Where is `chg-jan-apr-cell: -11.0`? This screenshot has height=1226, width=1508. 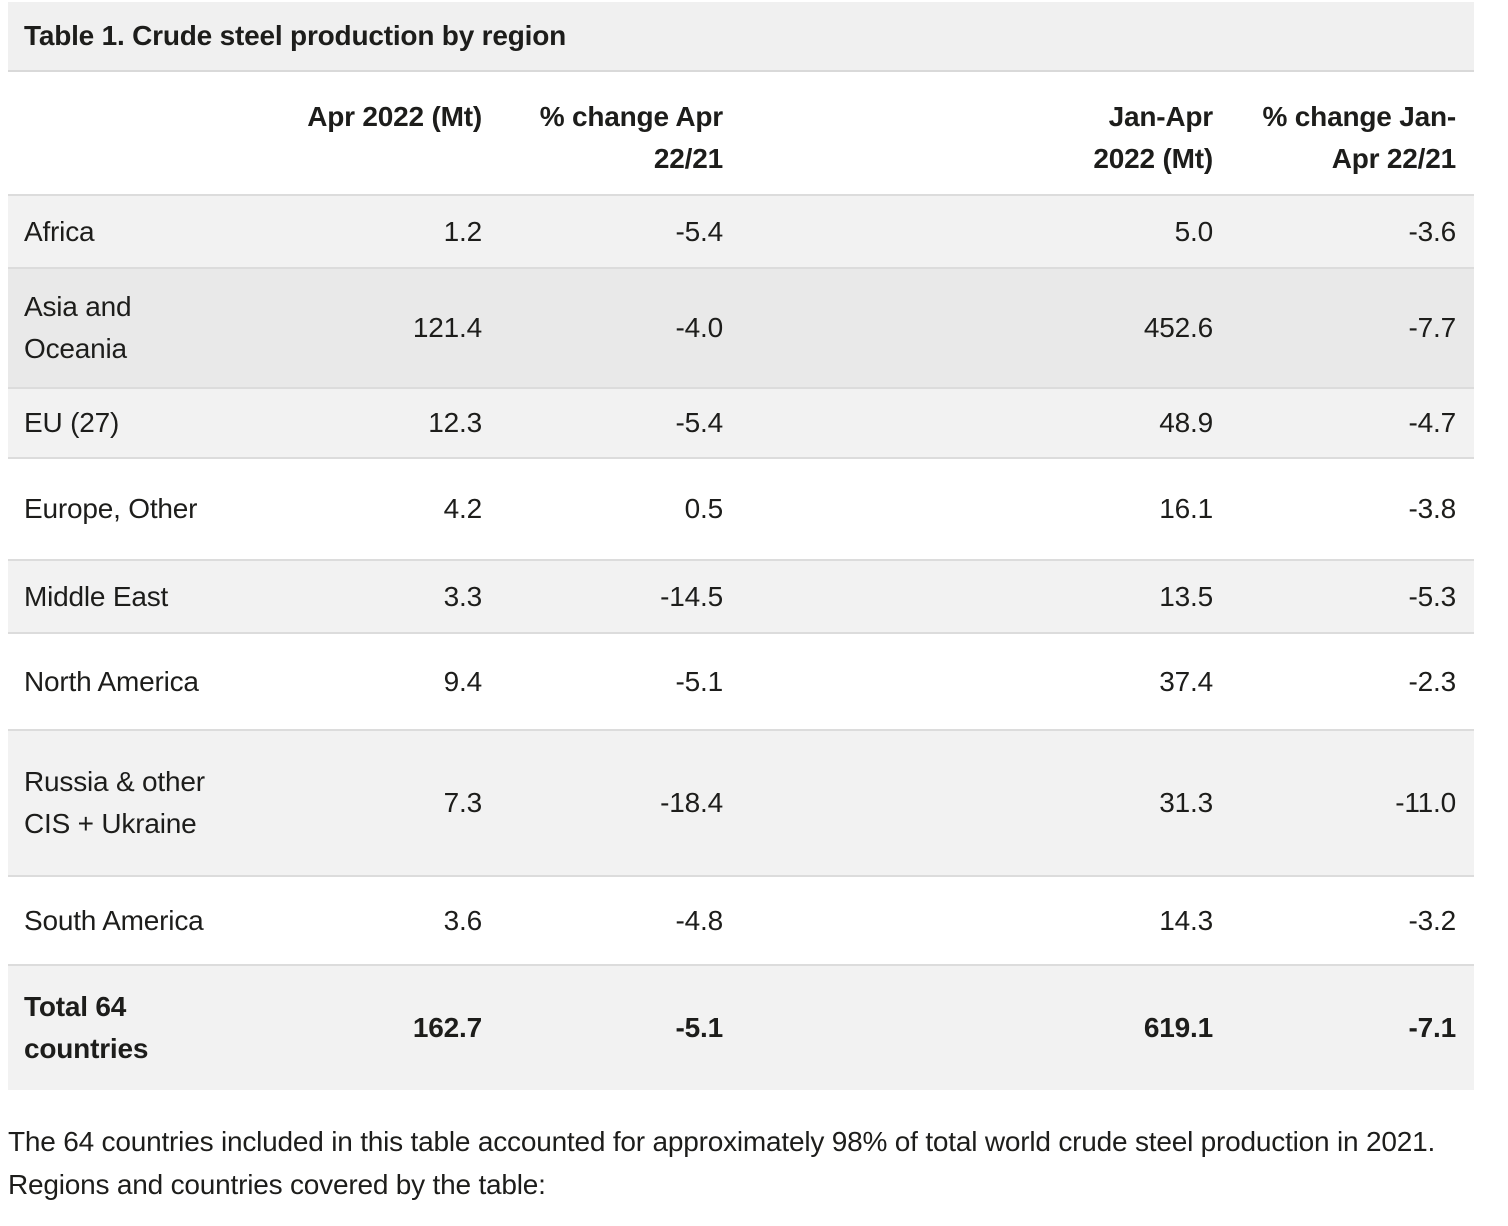 chg-jan-apr-cell: -11.0 is located at coordinates (1425, 802).